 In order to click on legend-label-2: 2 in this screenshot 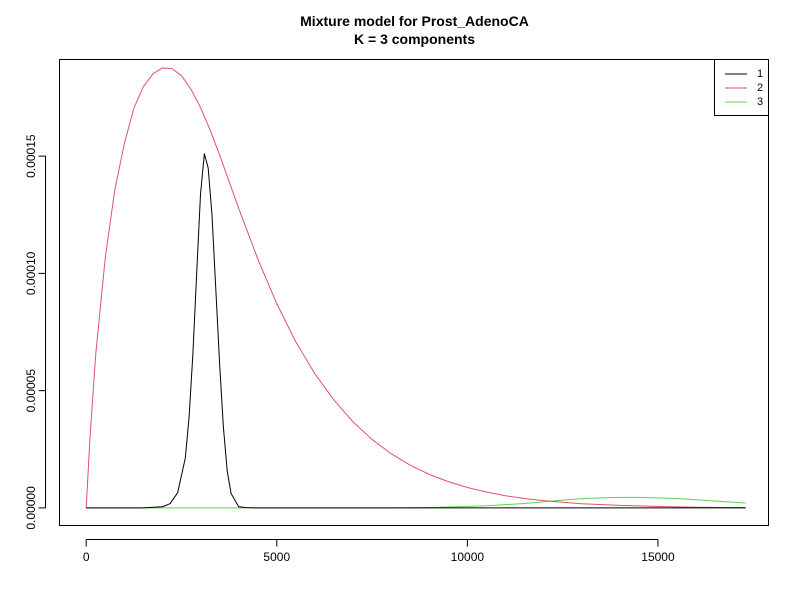, I will do `click(760, 88)`.